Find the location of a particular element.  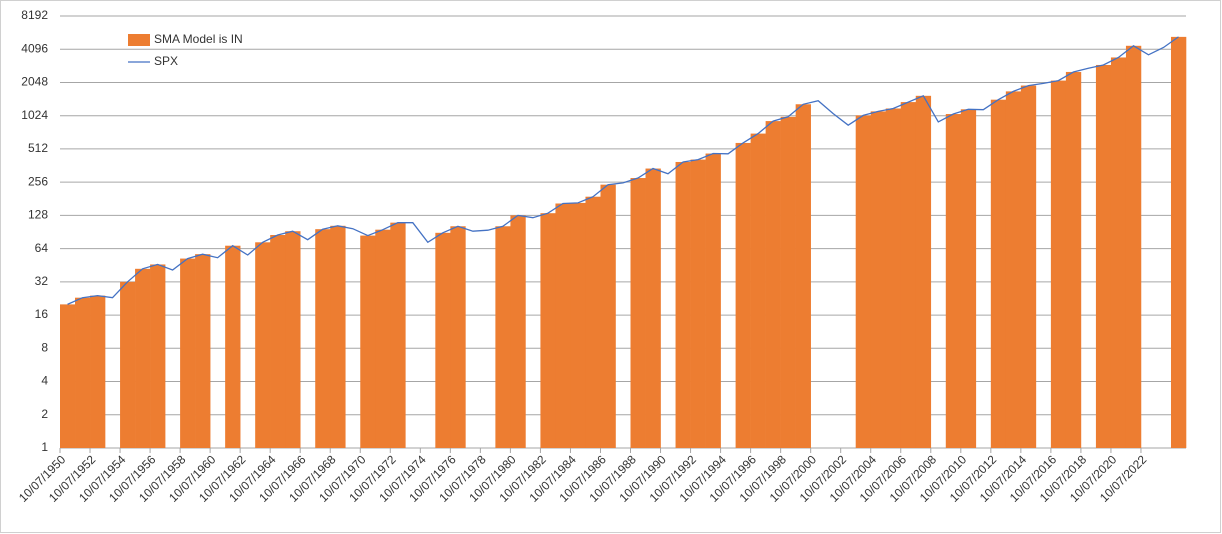

y-tick-label: 64 is located at coordinates (42, 248).